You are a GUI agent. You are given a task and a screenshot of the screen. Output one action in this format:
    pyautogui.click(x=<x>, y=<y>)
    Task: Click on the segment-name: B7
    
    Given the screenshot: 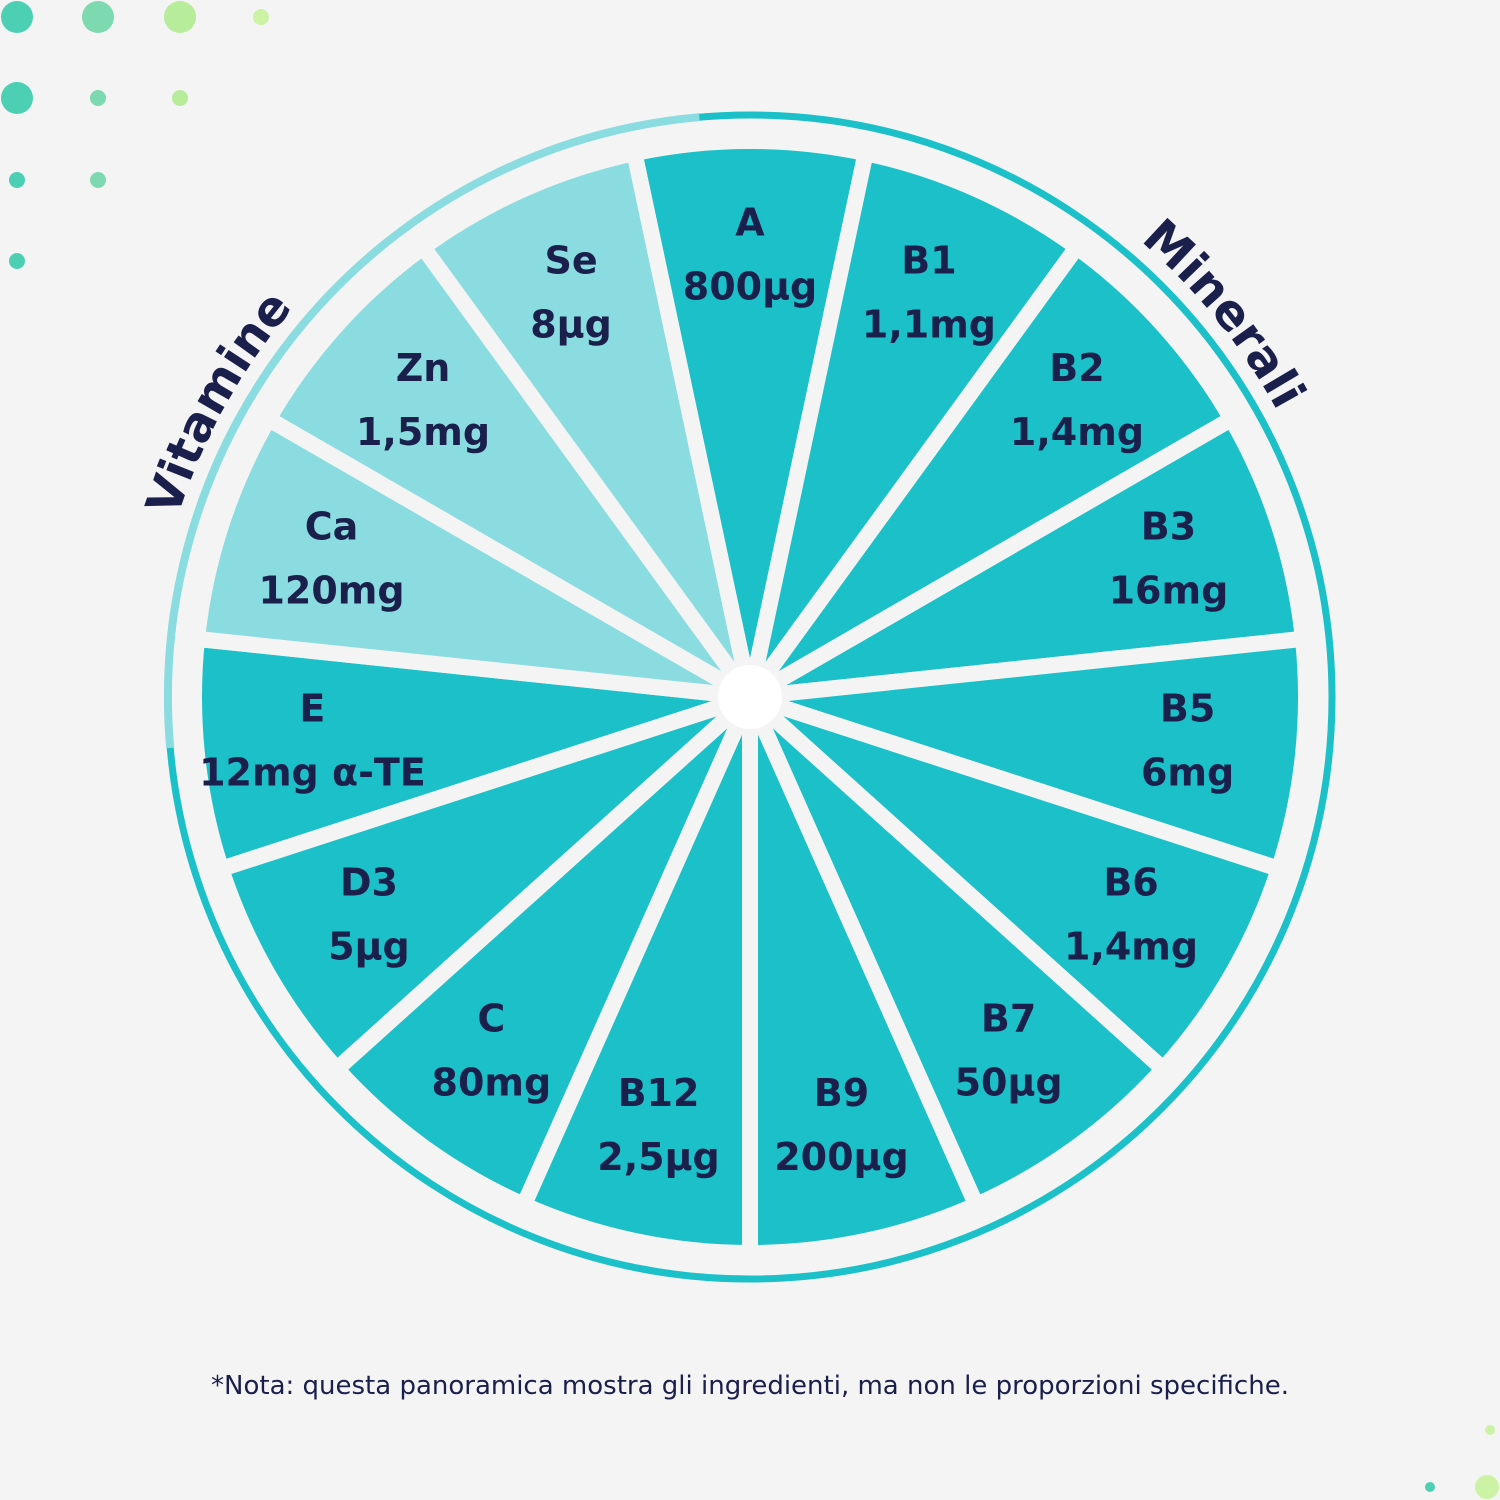 What is the action you would take?
    pyautogui.click(x=1008, y=1018)
    